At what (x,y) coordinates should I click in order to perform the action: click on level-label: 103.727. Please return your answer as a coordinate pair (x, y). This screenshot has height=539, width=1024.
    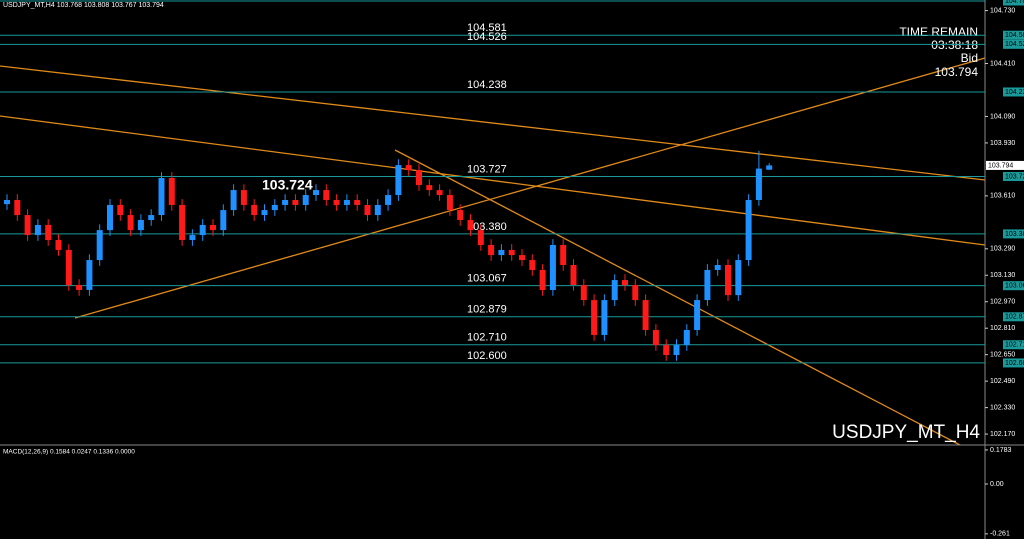
    Looking at the image, I should click on (487, 169).